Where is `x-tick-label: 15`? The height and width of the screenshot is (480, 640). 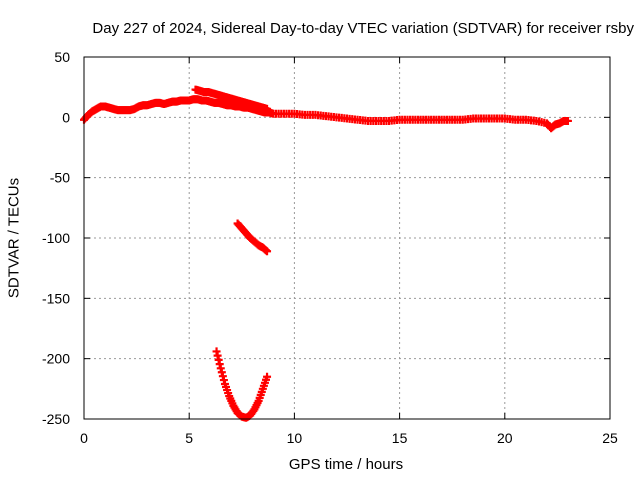 x-tick-label: 15 is located at coordinates (400, 438).